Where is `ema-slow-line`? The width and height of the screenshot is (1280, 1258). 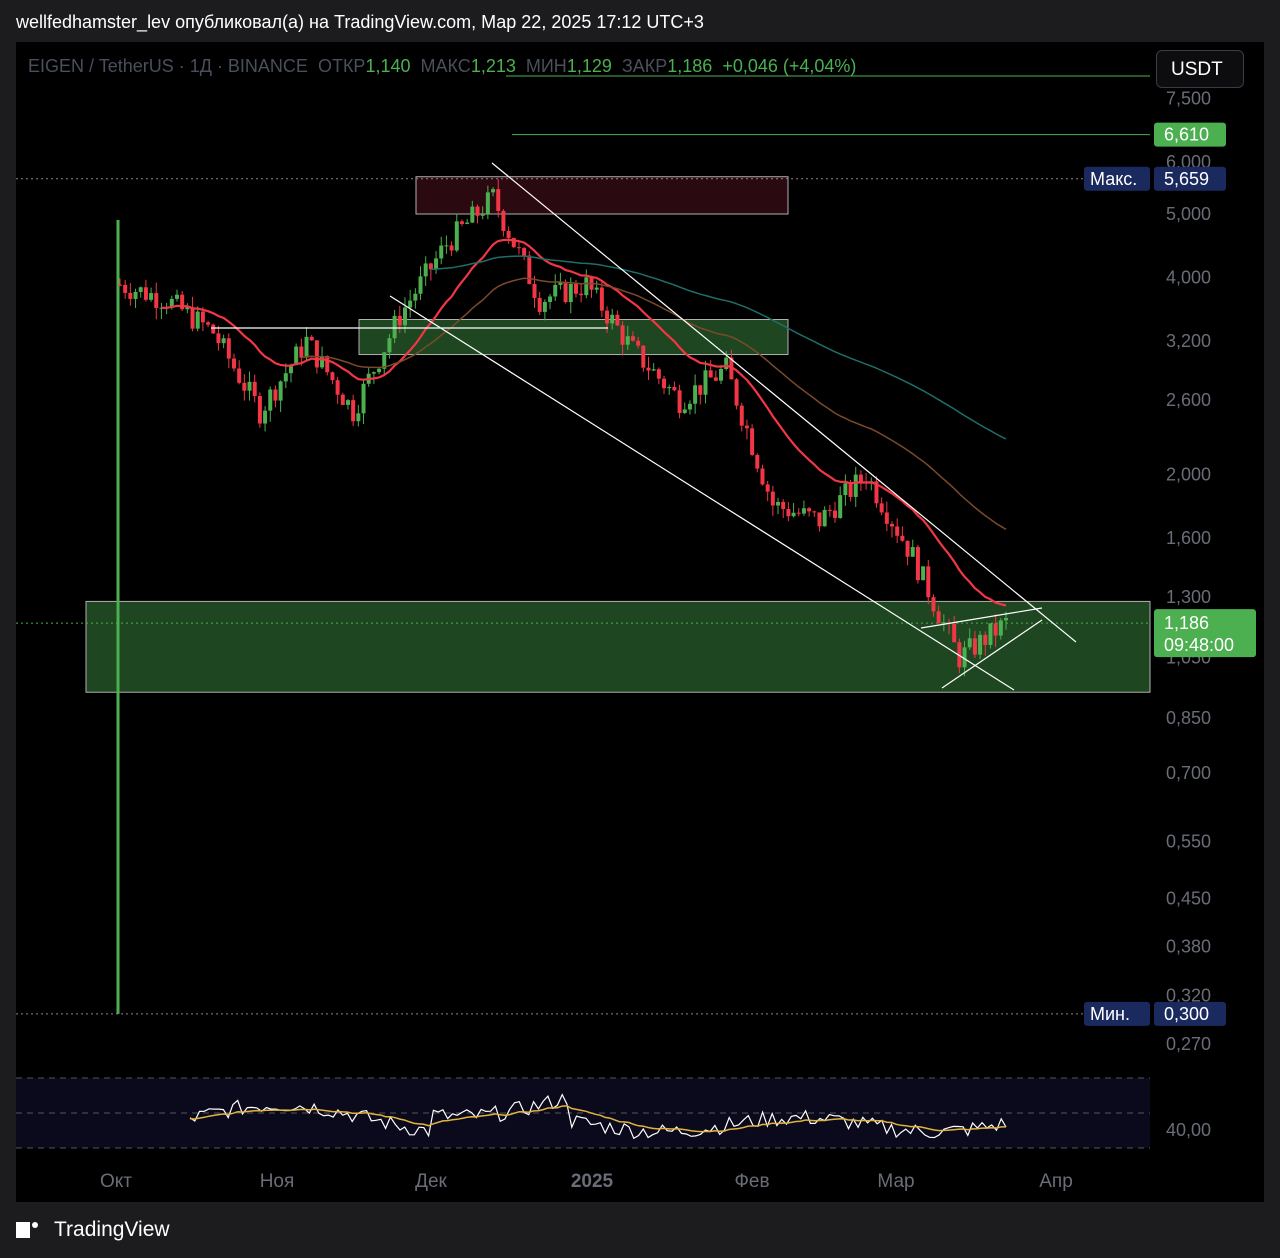 ema-slow-line is located at coordinates (718, 347).